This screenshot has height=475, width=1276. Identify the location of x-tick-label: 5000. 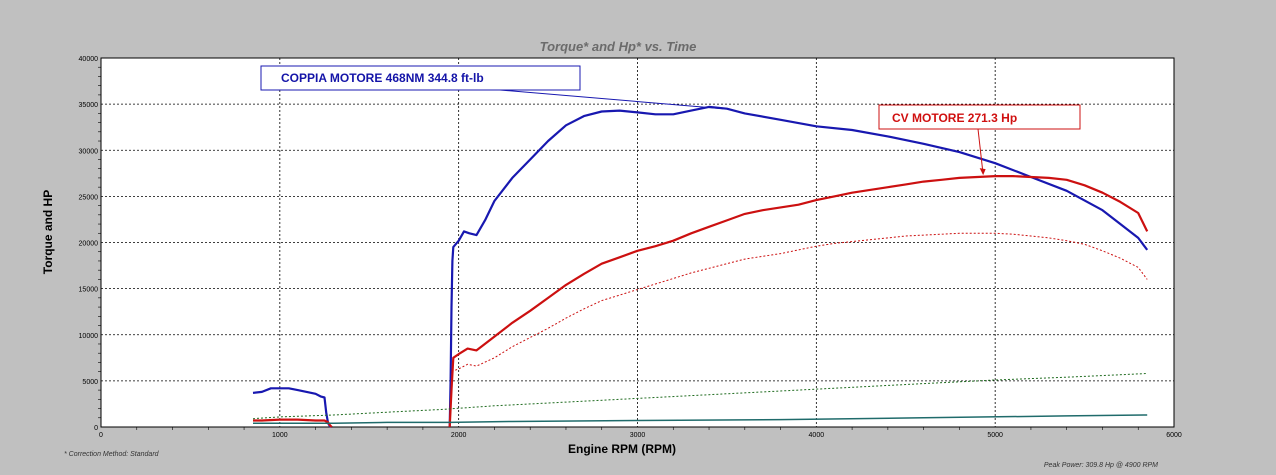
(995, 435).